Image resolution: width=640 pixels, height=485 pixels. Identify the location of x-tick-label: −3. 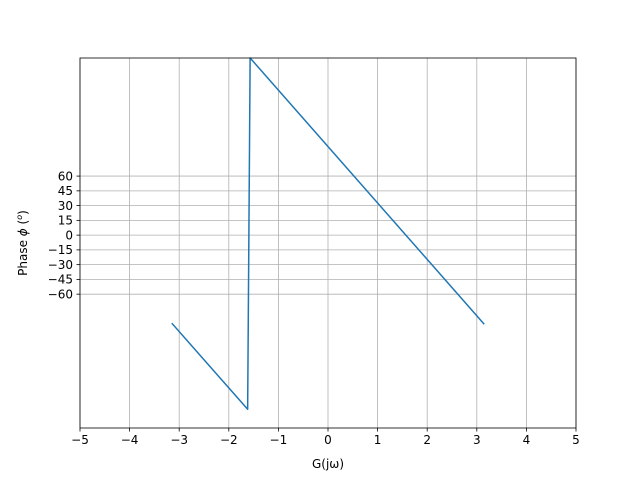
(179, 440).